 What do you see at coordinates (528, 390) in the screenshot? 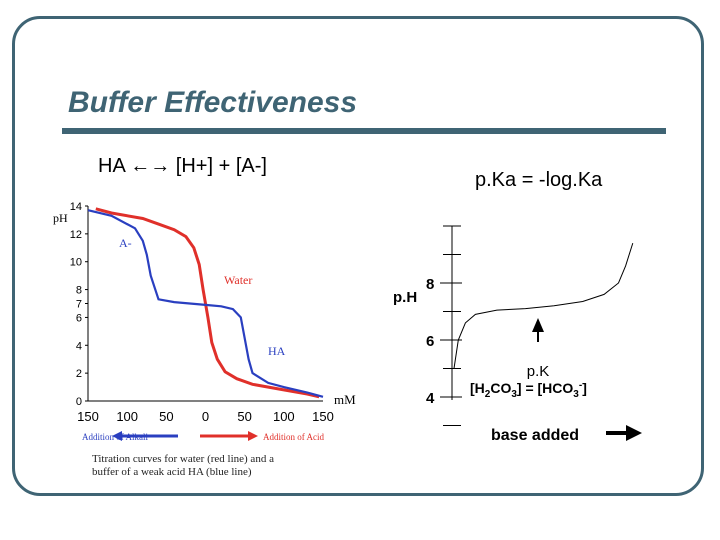
I see `pk-equation: [H2CO3] = [HCO3-]` at bounding box center [528, 390].